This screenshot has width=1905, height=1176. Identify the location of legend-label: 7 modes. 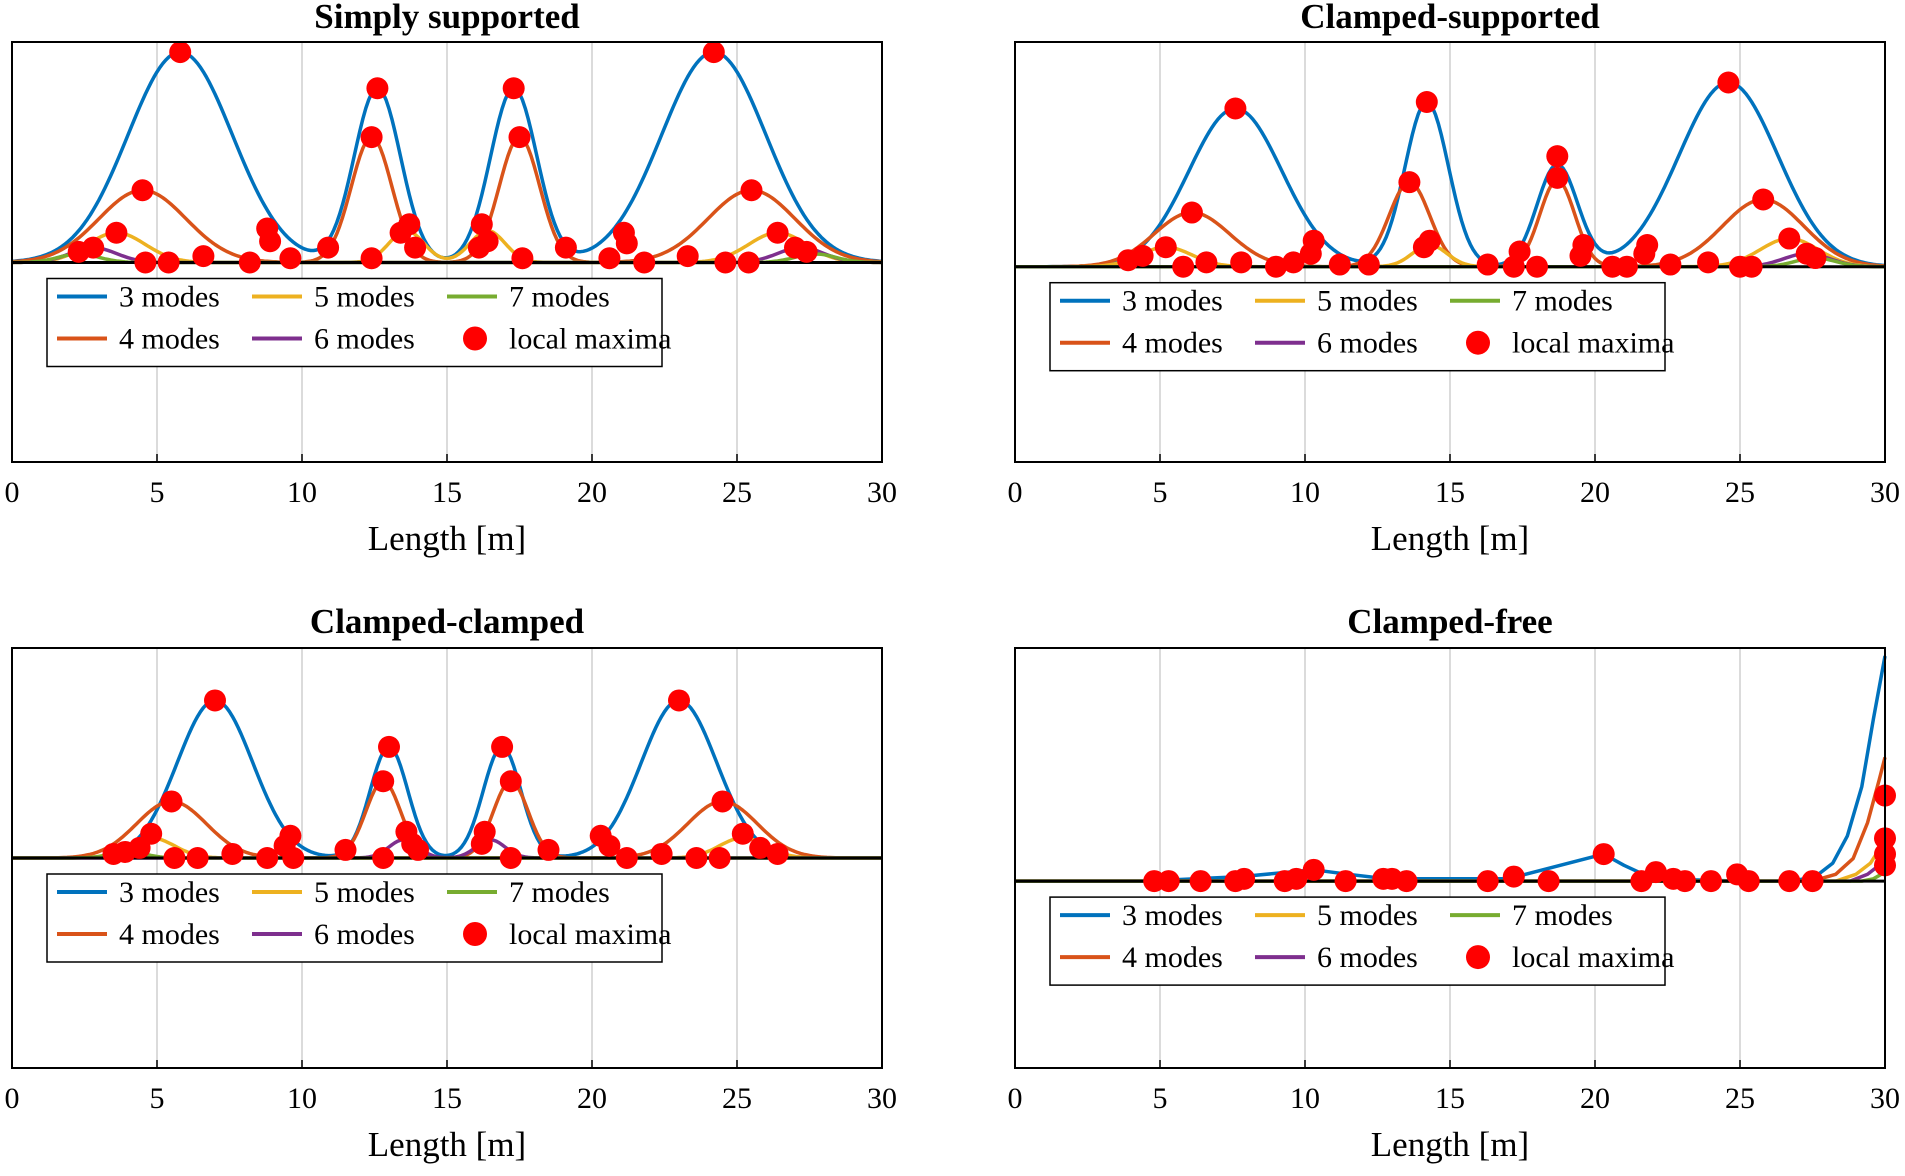
(559, 297).